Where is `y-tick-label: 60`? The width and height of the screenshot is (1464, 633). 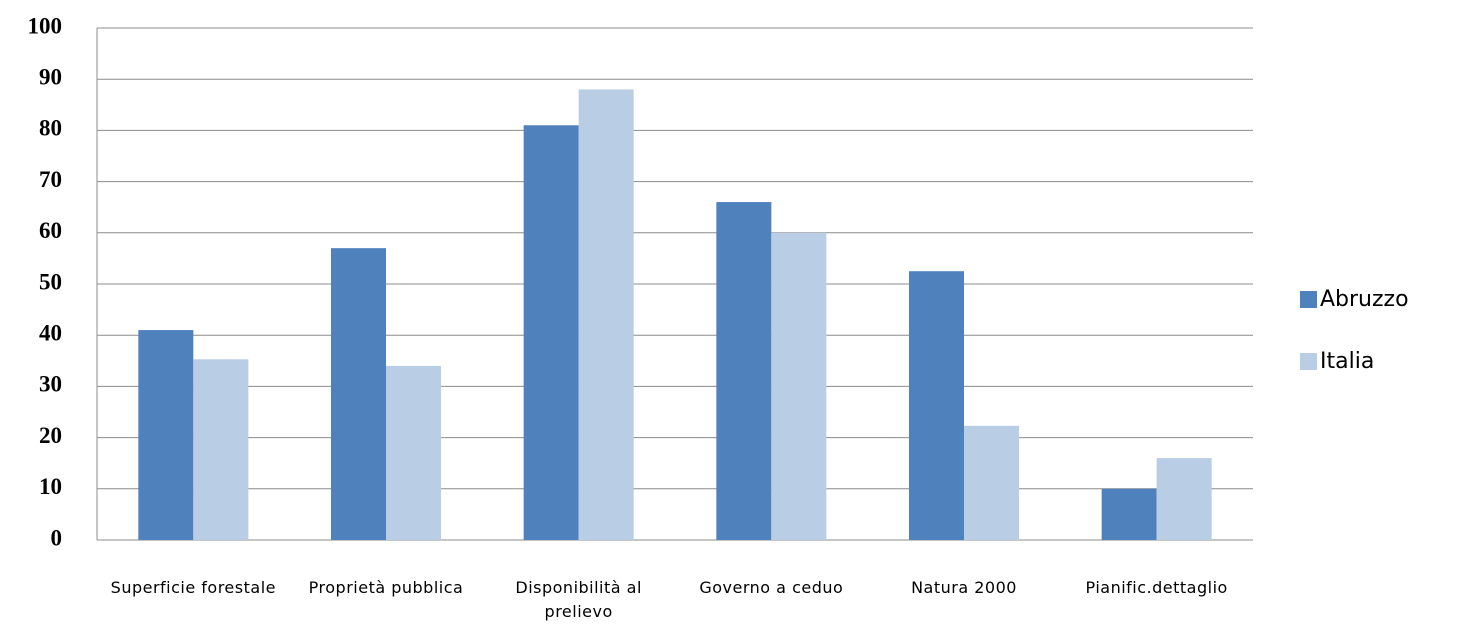 y-tick-label: 60 is located at coordinates (50, 230).